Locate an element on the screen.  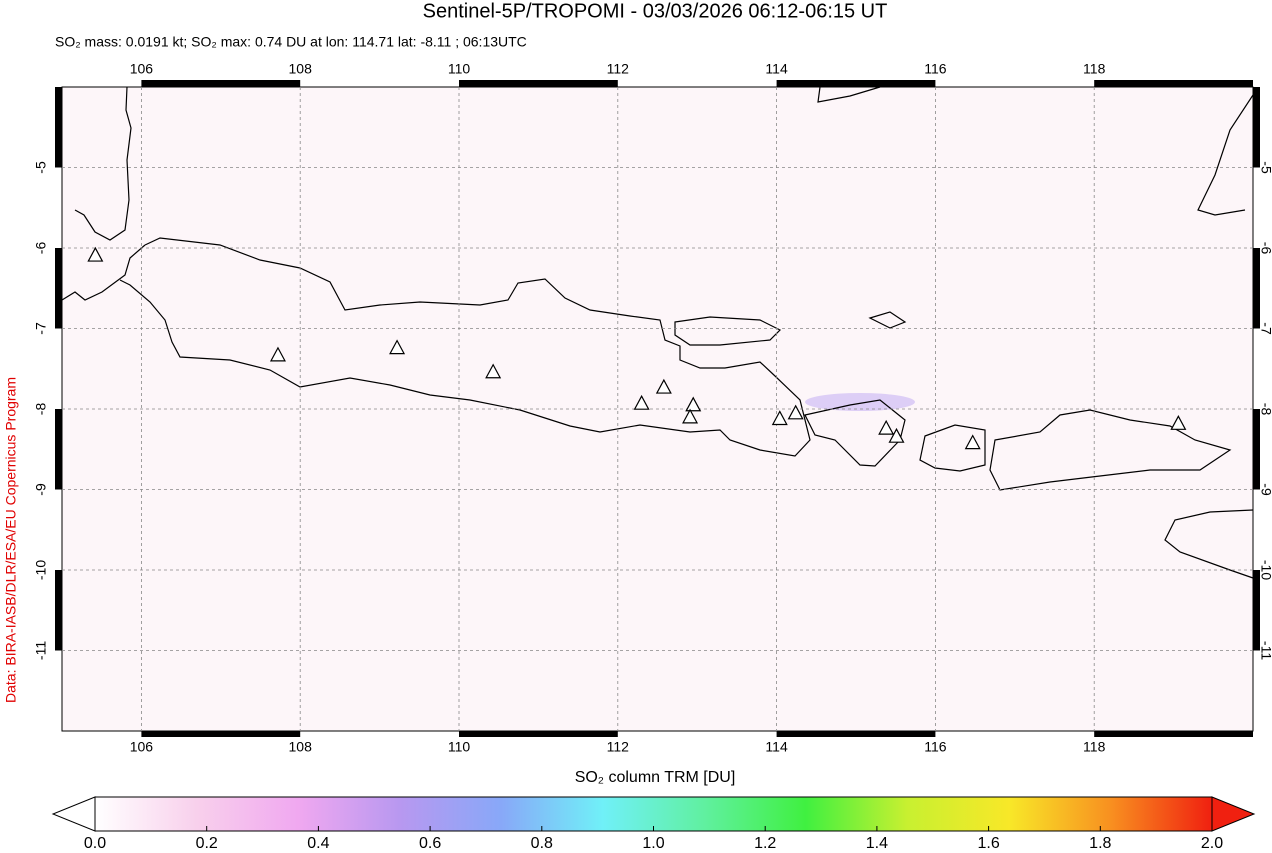
colorbar-tick-label: 2.0 is located at coordinates (1212, 843).